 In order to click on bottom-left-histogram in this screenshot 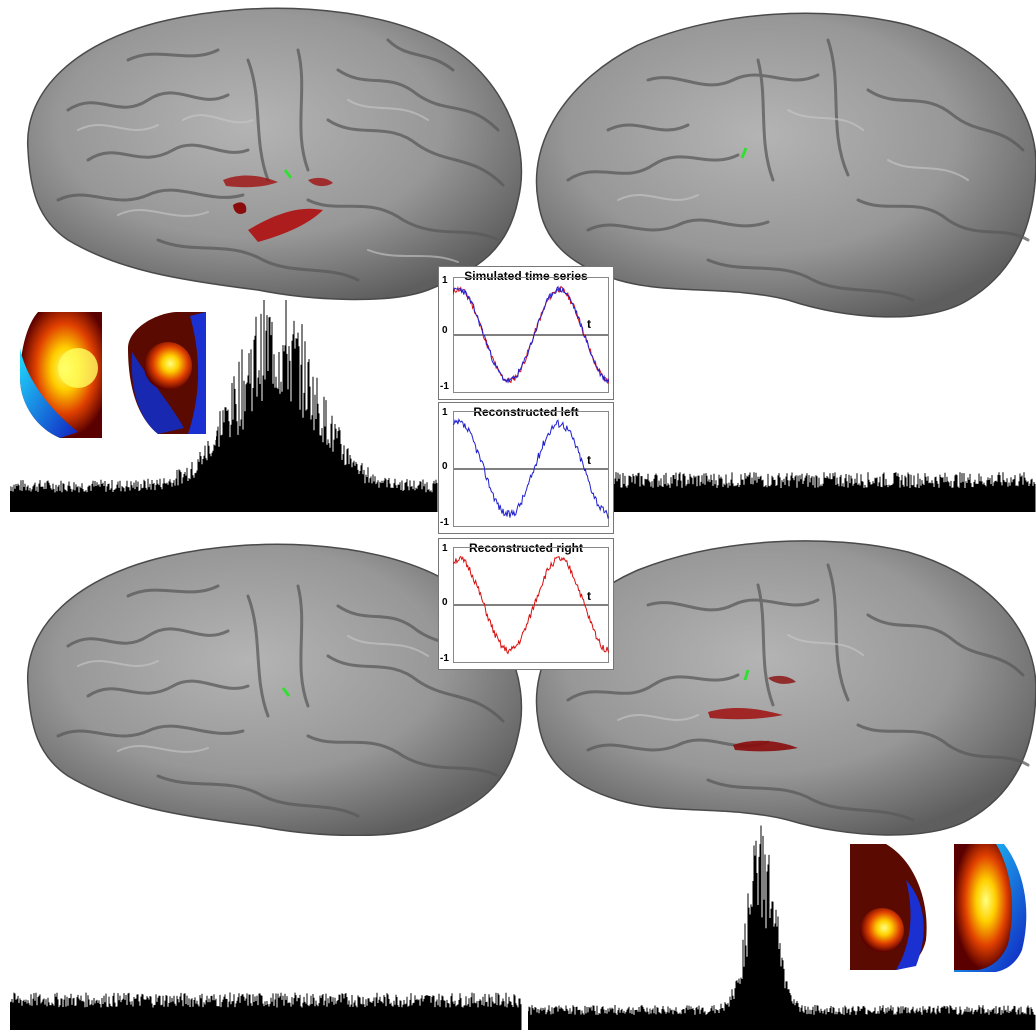, I will do `click(266, 1011)`.